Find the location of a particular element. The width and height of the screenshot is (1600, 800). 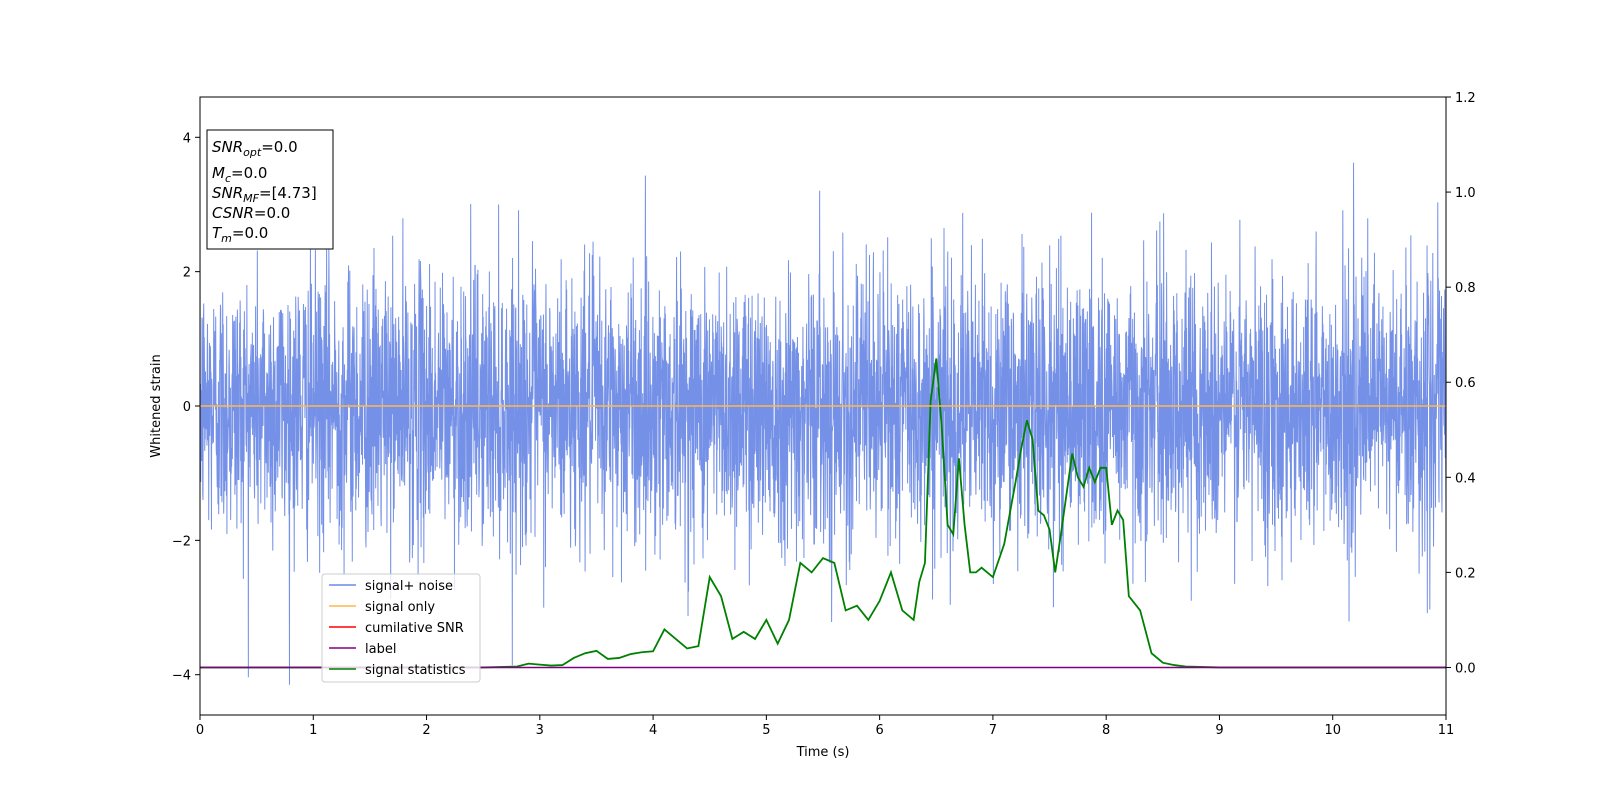

info-tm: Tm=0.0 is located at coordinates (240, 234).